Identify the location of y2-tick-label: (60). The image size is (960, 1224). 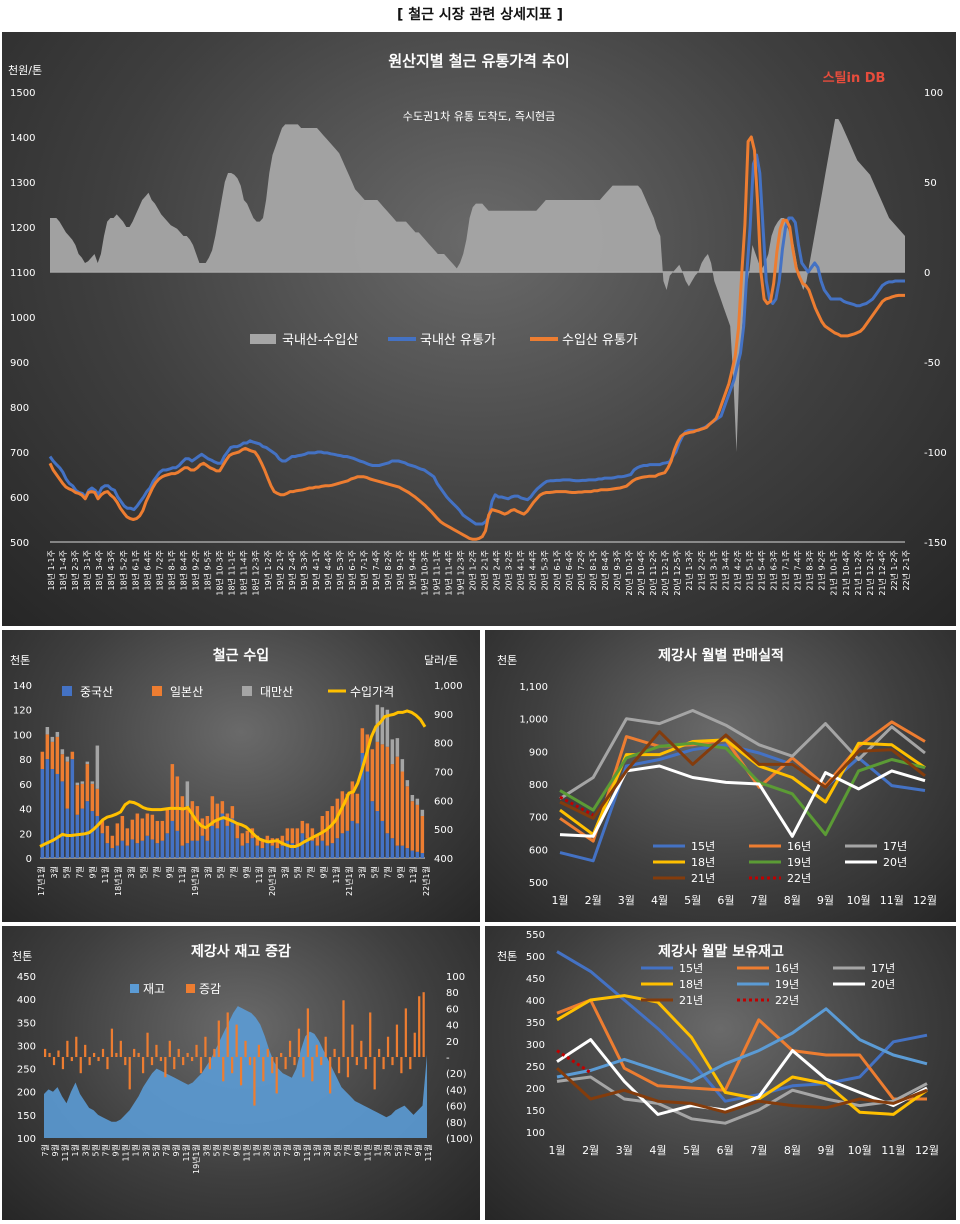
(456, 1107).